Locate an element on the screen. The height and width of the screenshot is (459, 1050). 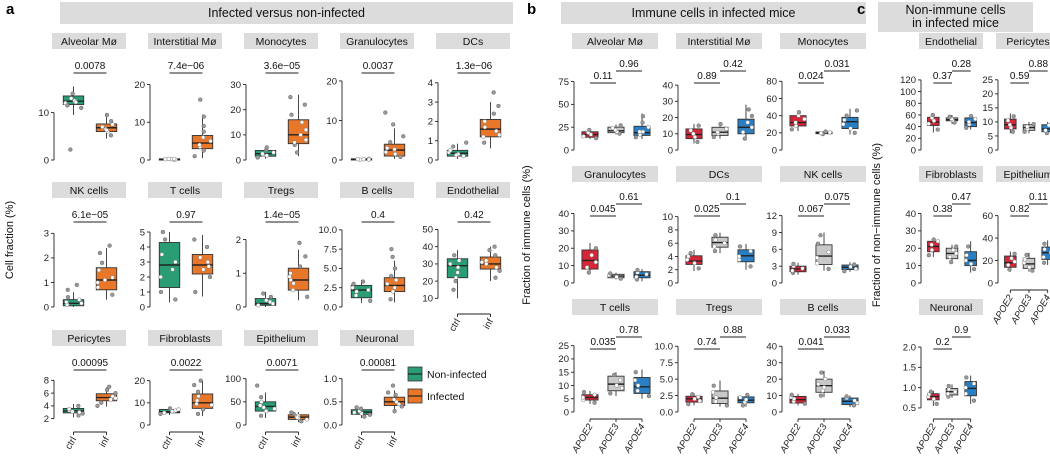
facet-a-2: Monocytes 0 10 20 30 3.6e−05 is located at coordinates (274, 99).